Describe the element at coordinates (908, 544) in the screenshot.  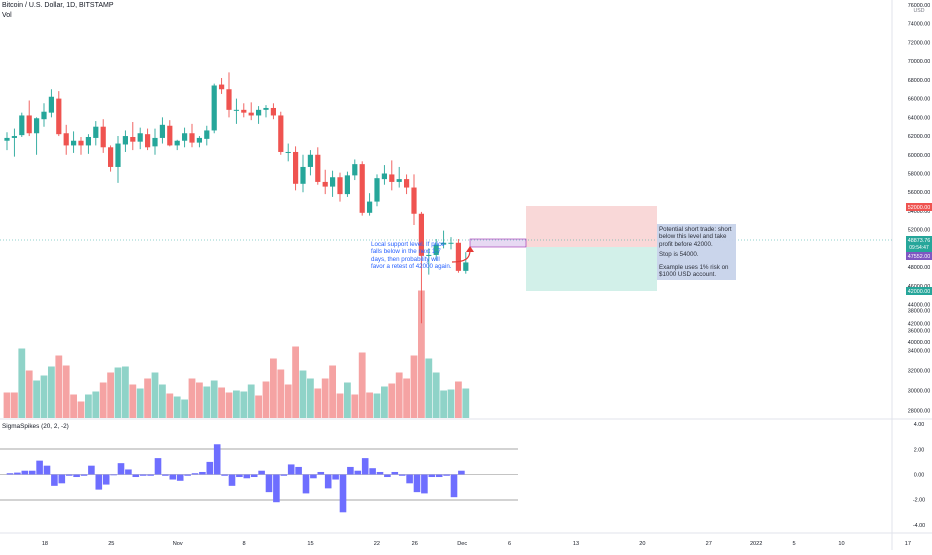
I see `time-tick-label: 17` at that location.